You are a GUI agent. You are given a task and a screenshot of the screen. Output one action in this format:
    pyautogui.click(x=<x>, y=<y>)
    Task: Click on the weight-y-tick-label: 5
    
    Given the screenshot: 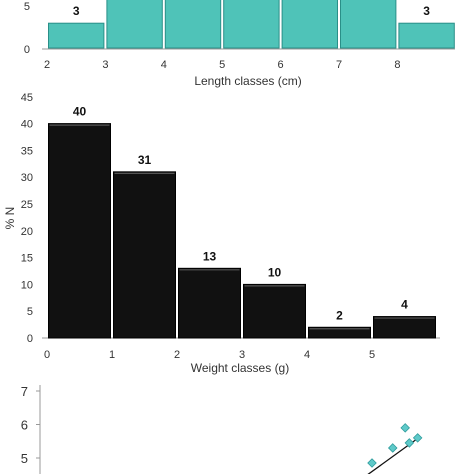 What is the action you would take?
    pyautogui.click(x=30, y=312)
    